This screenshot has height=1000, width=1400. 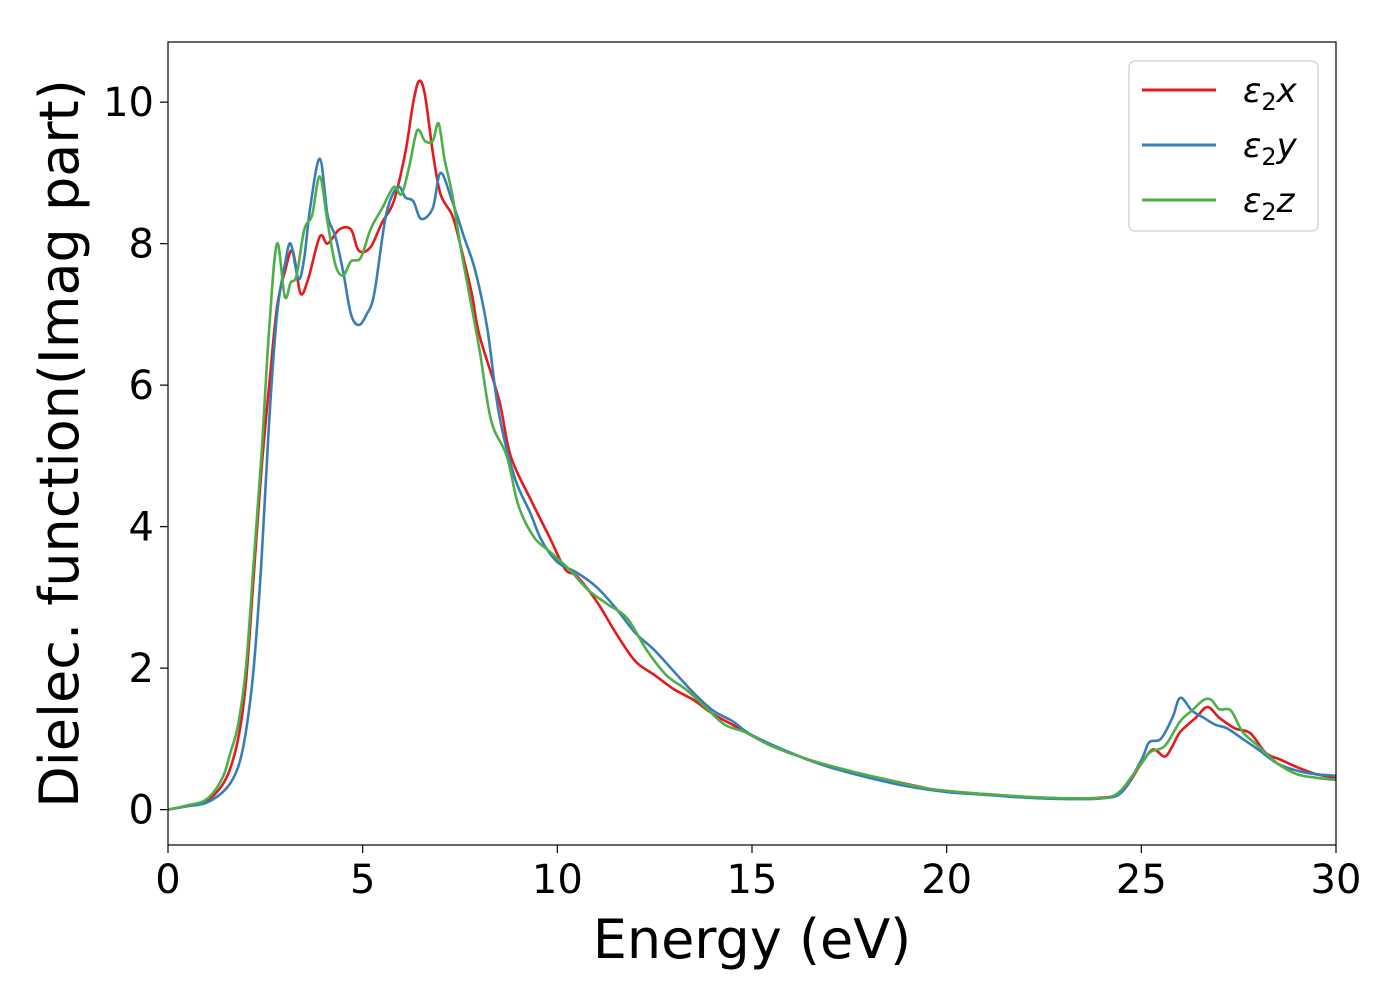 I want to click on legend-label-z: ε2z, so click(x=1269, y=203).